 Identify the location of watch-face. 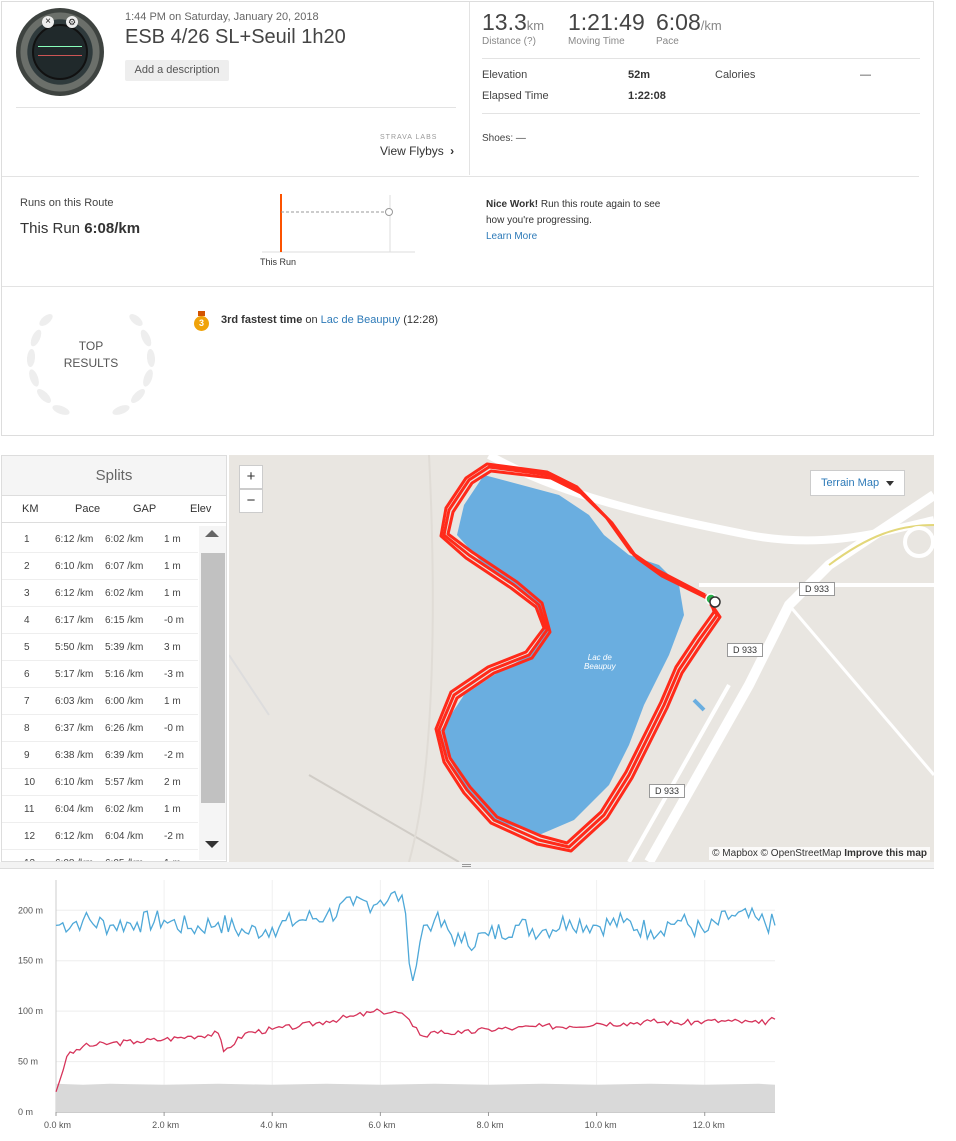
(60, 52).